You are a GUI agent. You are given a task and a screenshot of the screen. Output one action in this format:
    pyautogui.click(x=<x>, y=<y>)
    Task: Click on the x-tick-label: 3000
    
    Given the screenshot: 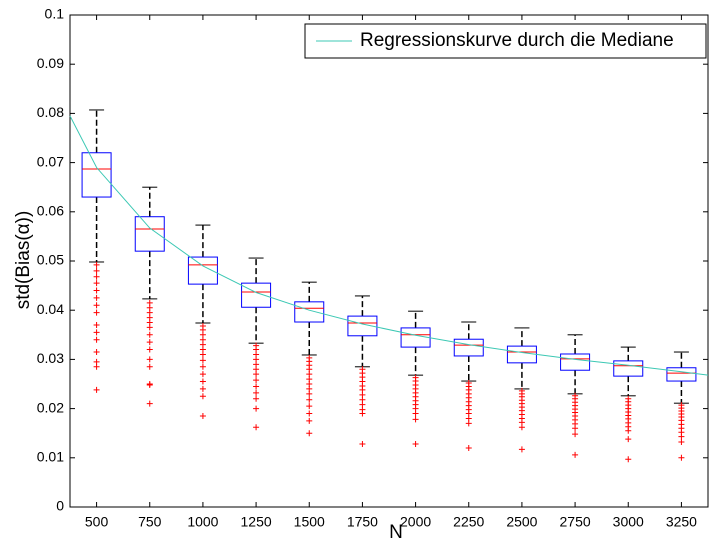 What is the action you would take?
    pyautogui.click(x=628, y=522)
    